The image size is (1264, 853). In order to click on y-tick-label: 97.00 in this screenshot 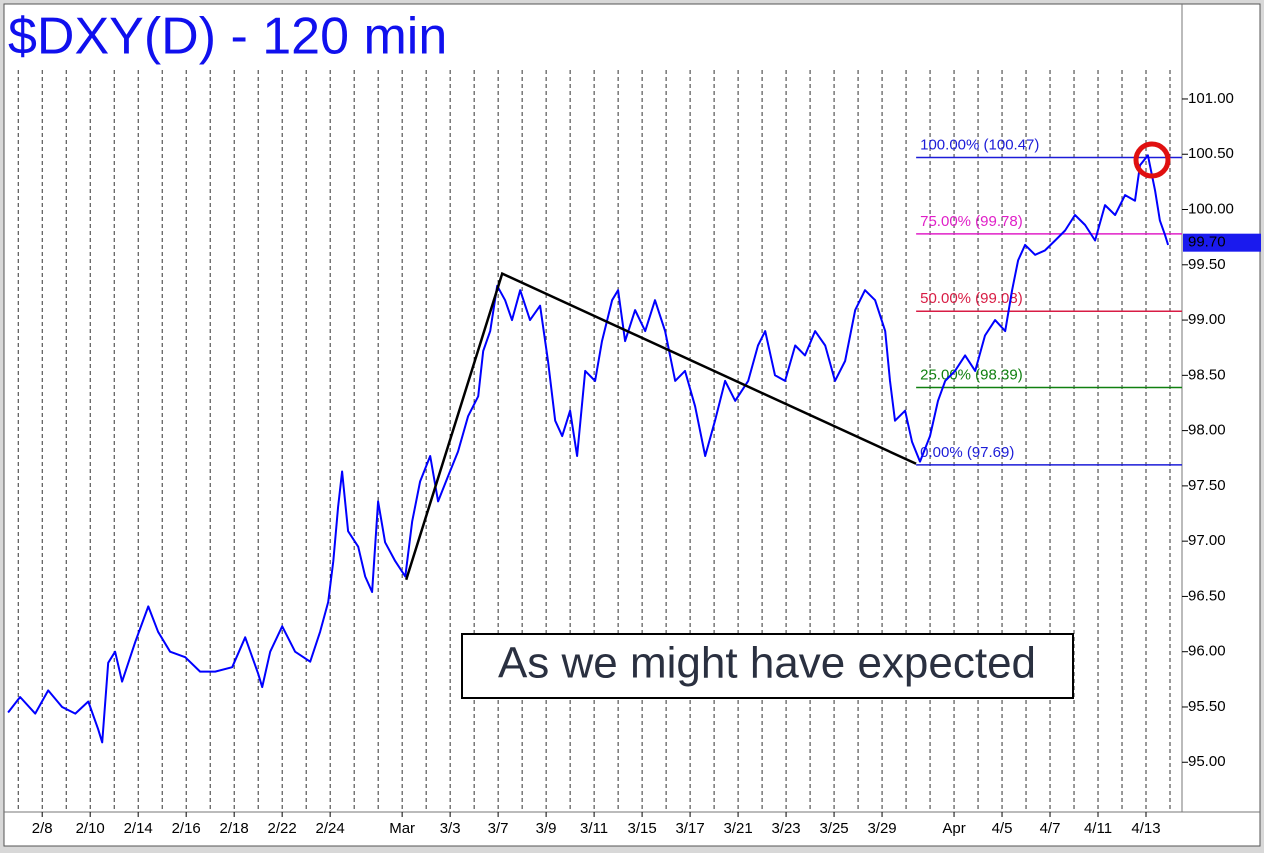, I will do `click(1207, 540)`.